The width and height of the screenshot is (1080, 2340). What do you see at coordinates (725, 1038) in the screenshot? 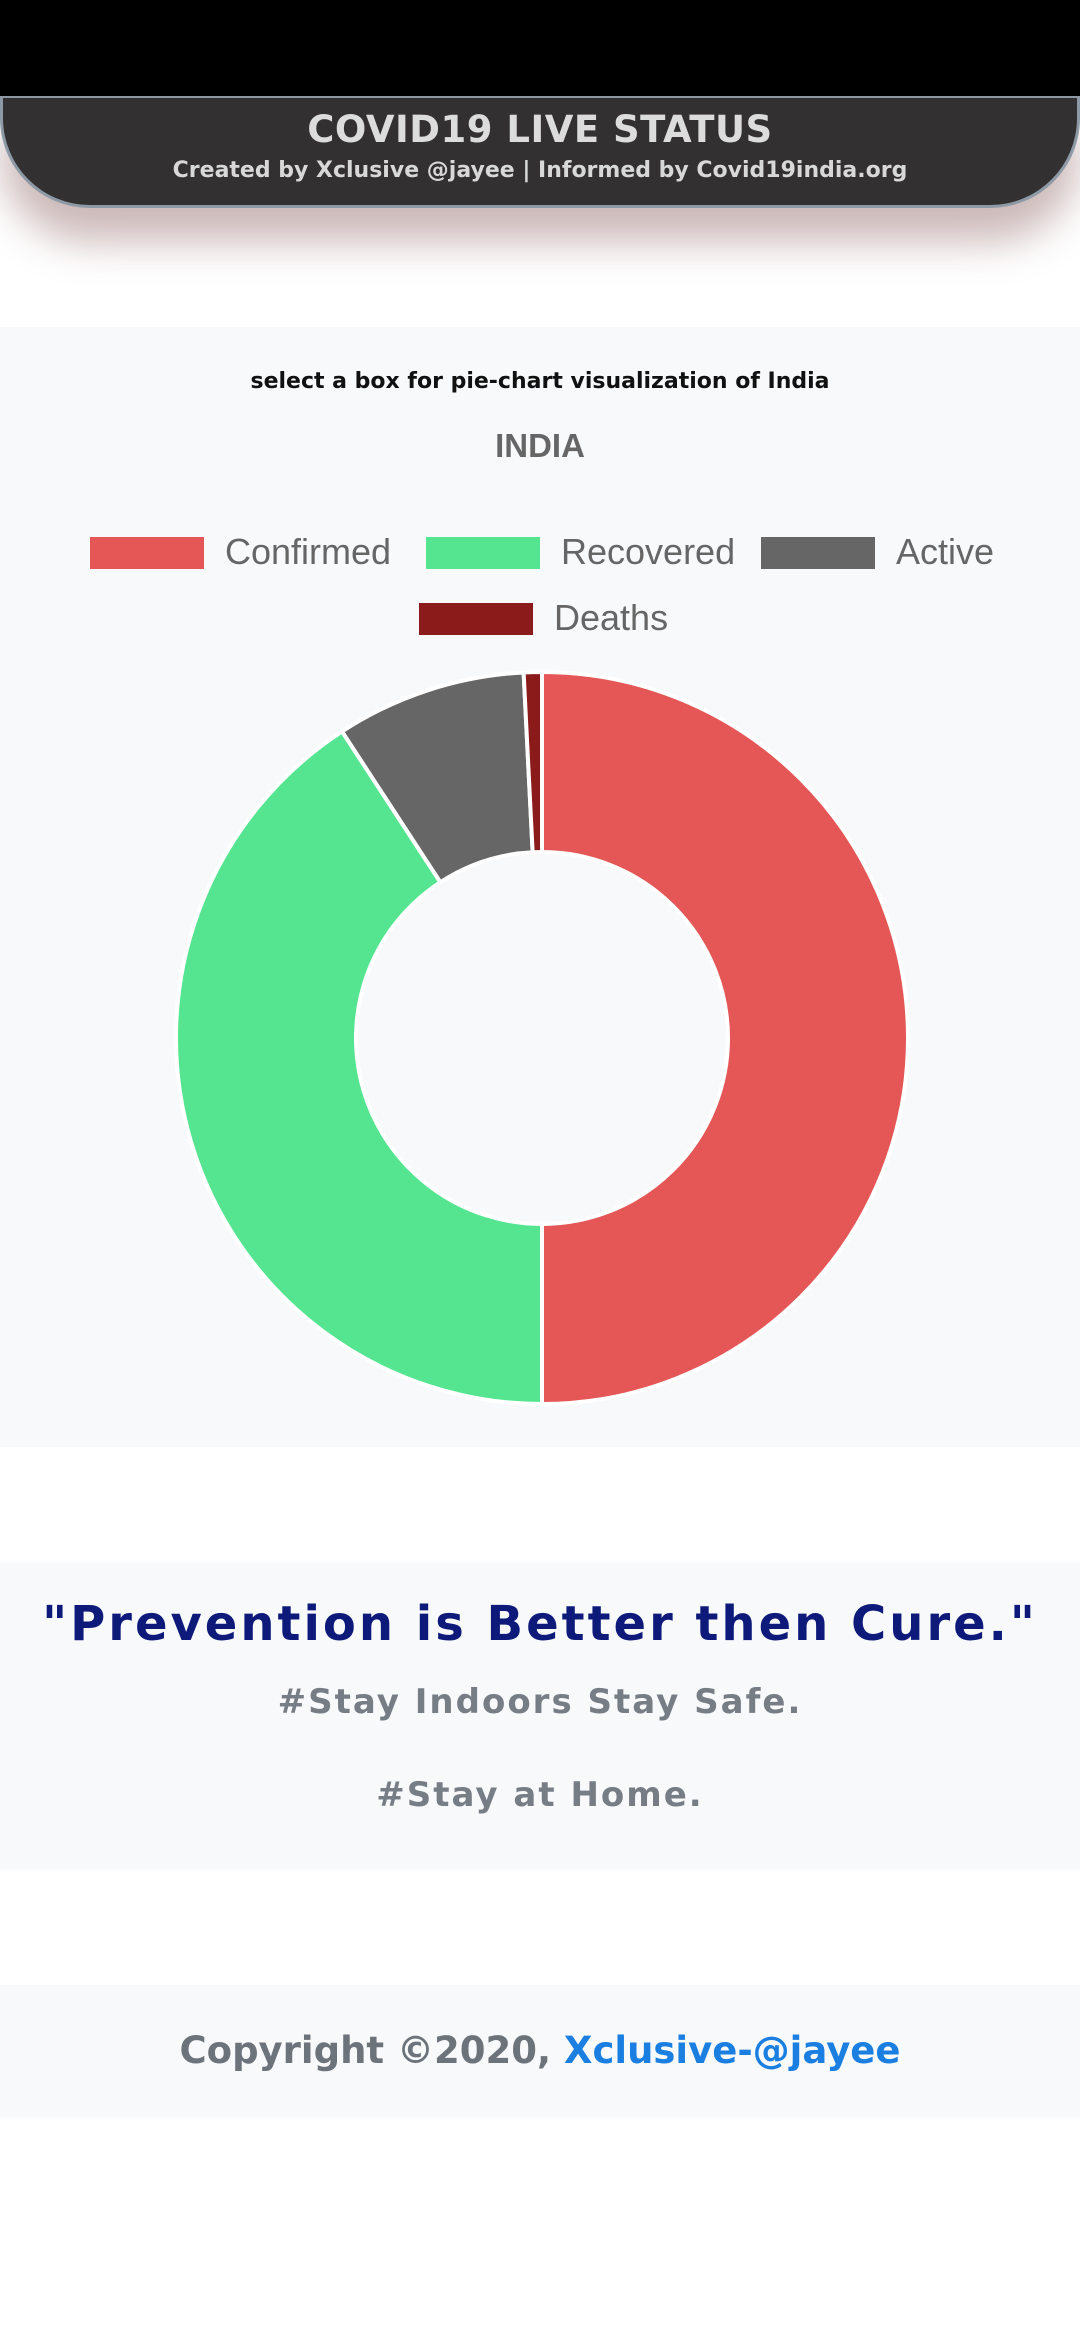
I see `donut-slice-confirmed` at bounding box center [725, 1038].